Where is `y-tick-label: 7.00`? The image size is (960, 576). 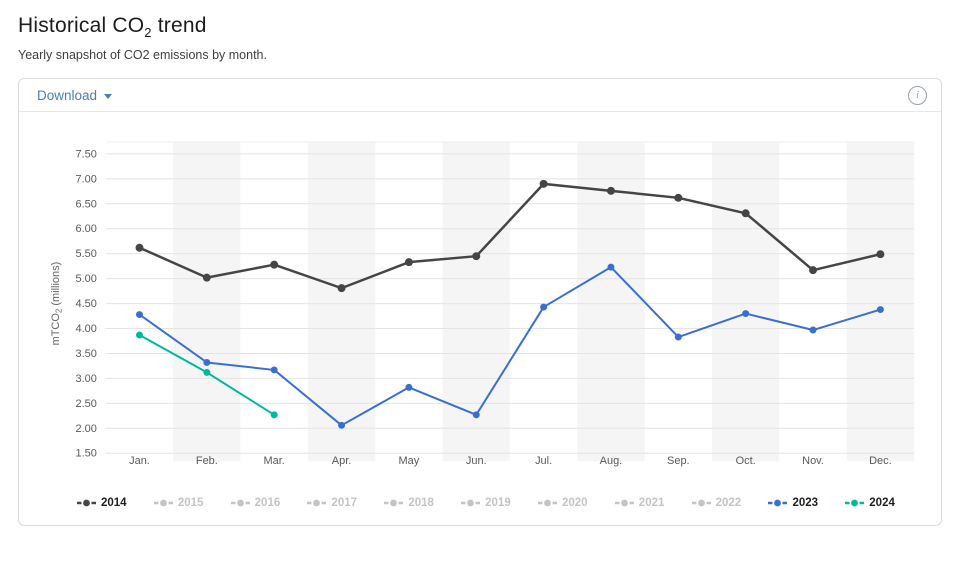
y-tick-label: 7.00 is located at coordinates (85, 180).